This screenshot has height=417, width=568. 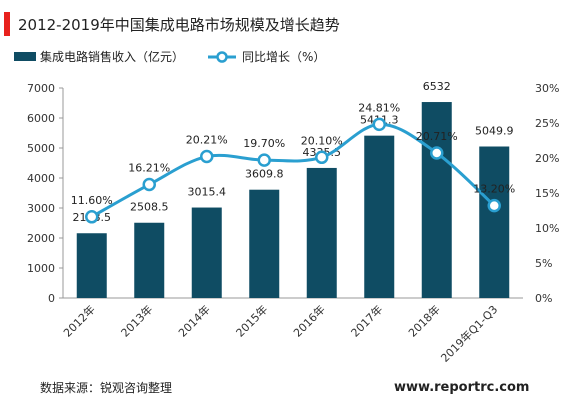 I want to click on left-tick-label: 5000, so click(x=41, y=148).